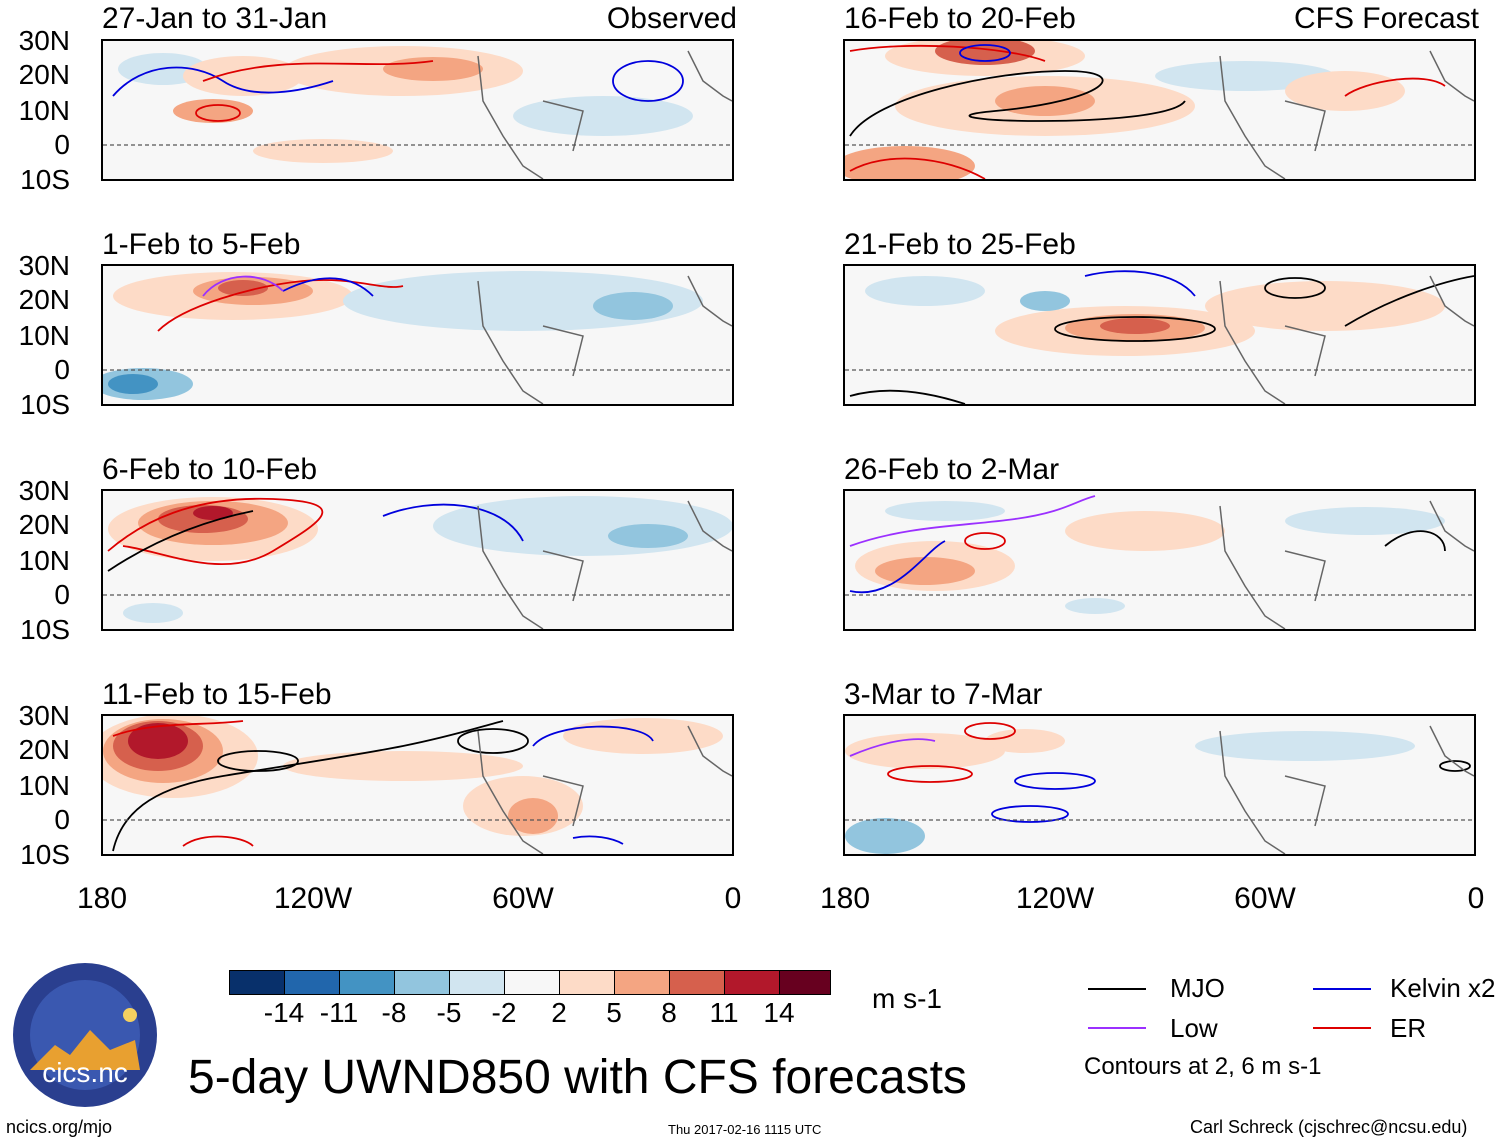 The image size is (1510, 1142). I want to click on map-panel-6feb, so click(417, 560).